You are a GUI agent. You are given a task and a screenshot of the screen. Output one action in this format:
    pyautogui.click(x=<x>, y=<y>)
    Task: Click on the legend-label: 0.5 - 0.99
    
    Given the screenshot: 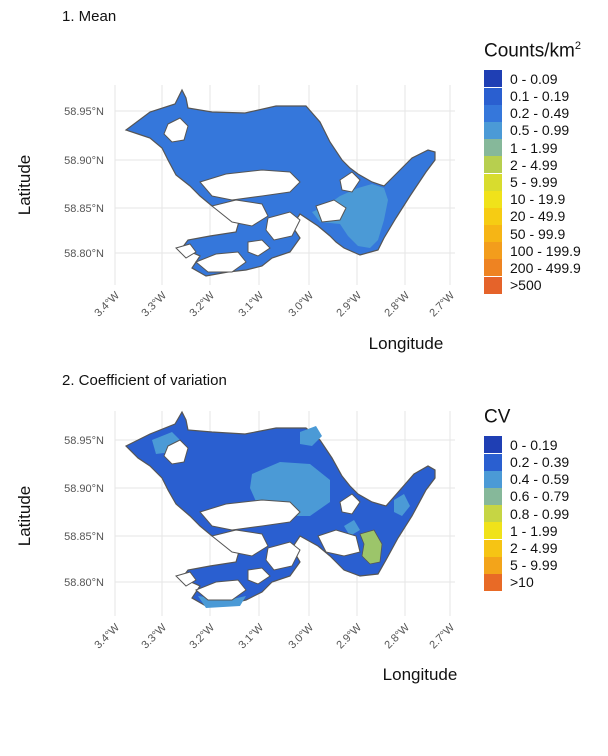 What is the action you would take?
    pyautogui.click(x=540, y=130)
    